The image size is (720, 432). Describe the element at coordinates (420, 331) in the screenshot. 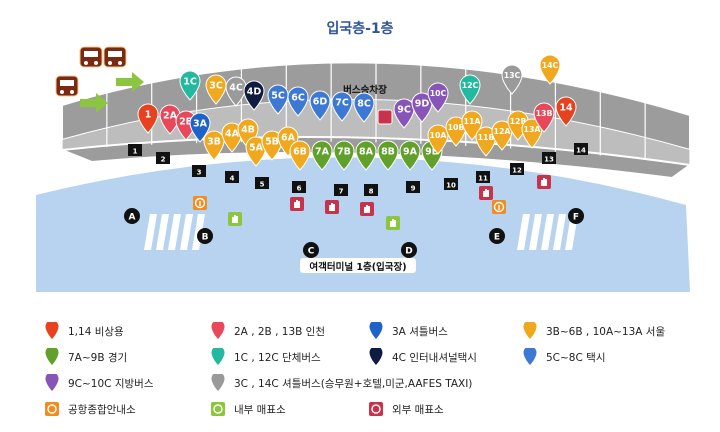

I see `legend-label: 3A 셔틀버스` at that location.